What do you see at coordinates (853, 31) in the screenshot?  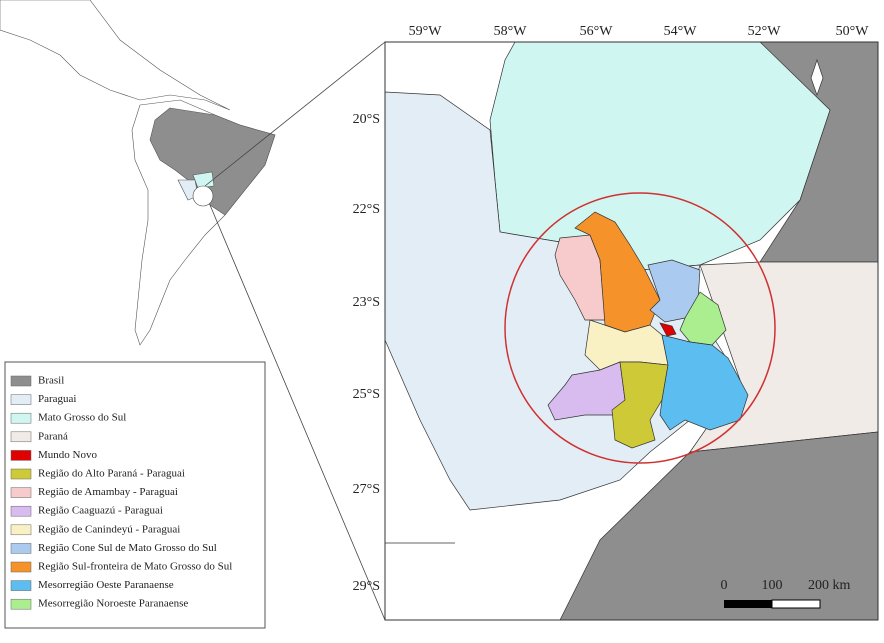 I see `longitude-label: 50°W` at bounding box center [853, 31].